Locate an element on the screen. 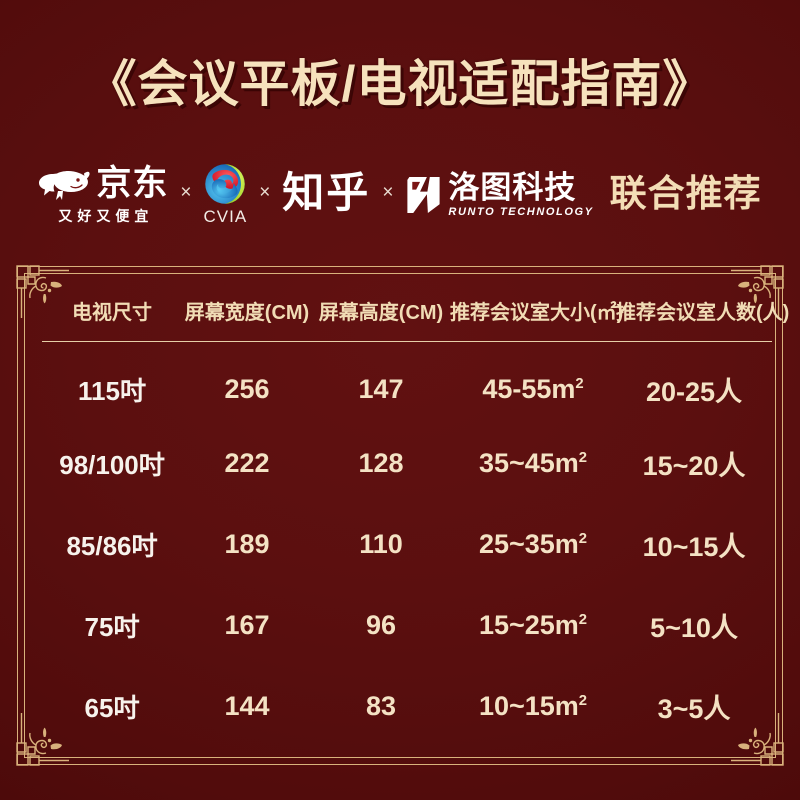 The width and height of the screenshot is (800, 800). column-header-screen-height: 屏幕高度(CM) is located at coordinates (381, 313).